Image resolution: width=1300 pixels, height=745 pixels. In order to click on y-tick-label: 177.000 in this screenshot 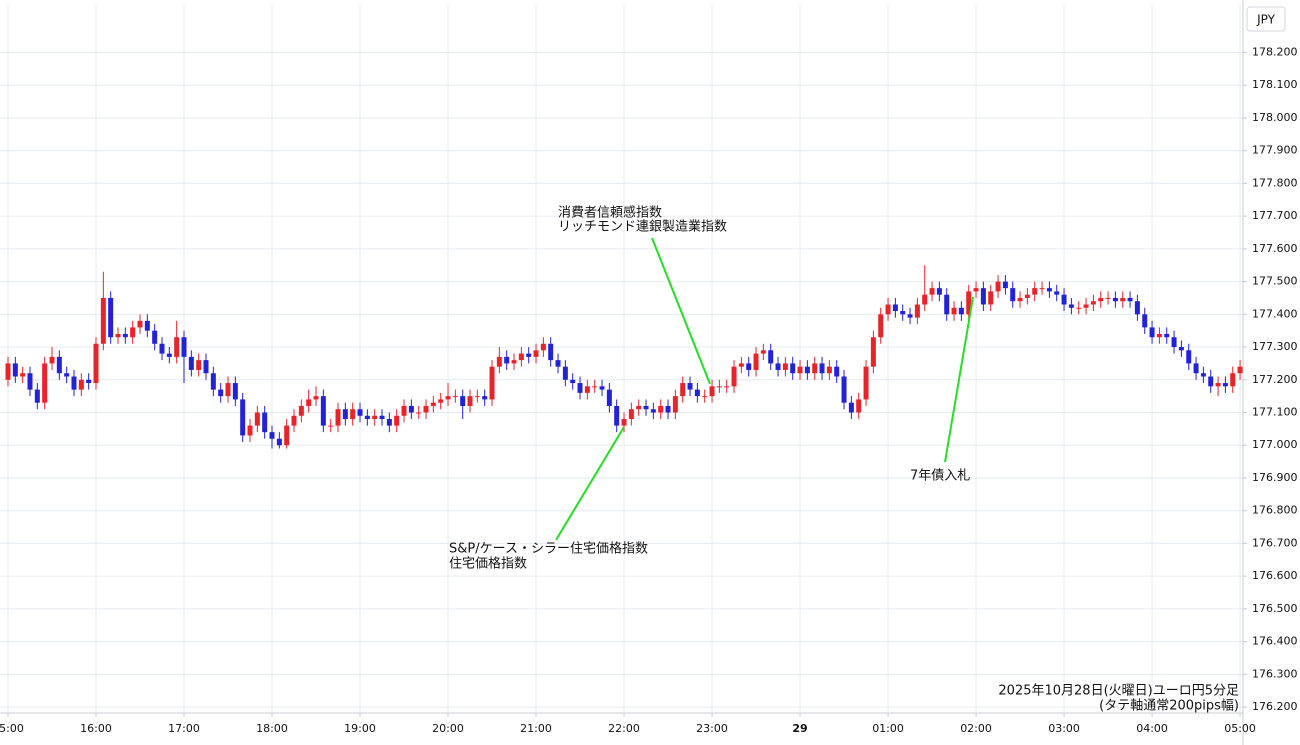, I will do `click(1275, 444)`.